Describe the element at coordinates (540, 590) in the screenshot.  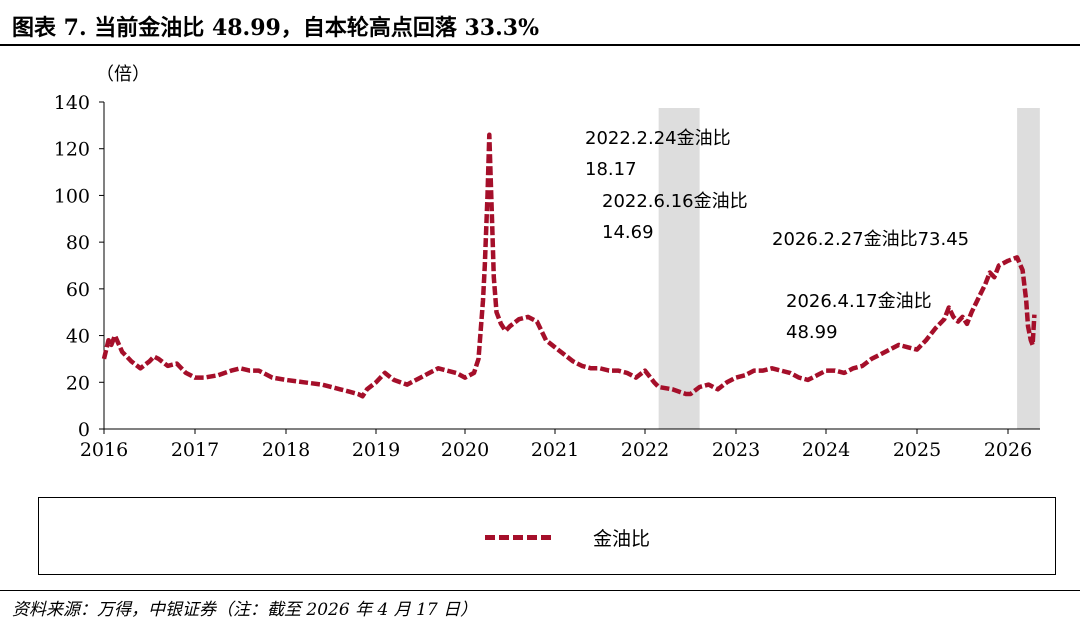
I see `footer-divider` at that location.